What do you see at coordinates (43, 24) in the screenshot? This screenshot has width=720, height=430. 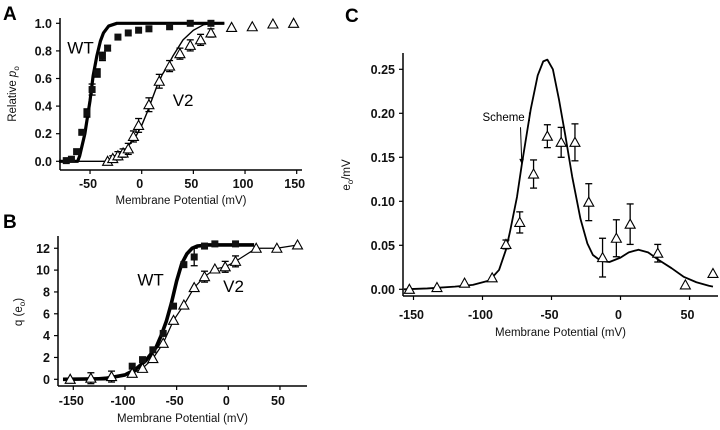 I see `y-tick-label: 1.0` at bounding box center [43, 24].